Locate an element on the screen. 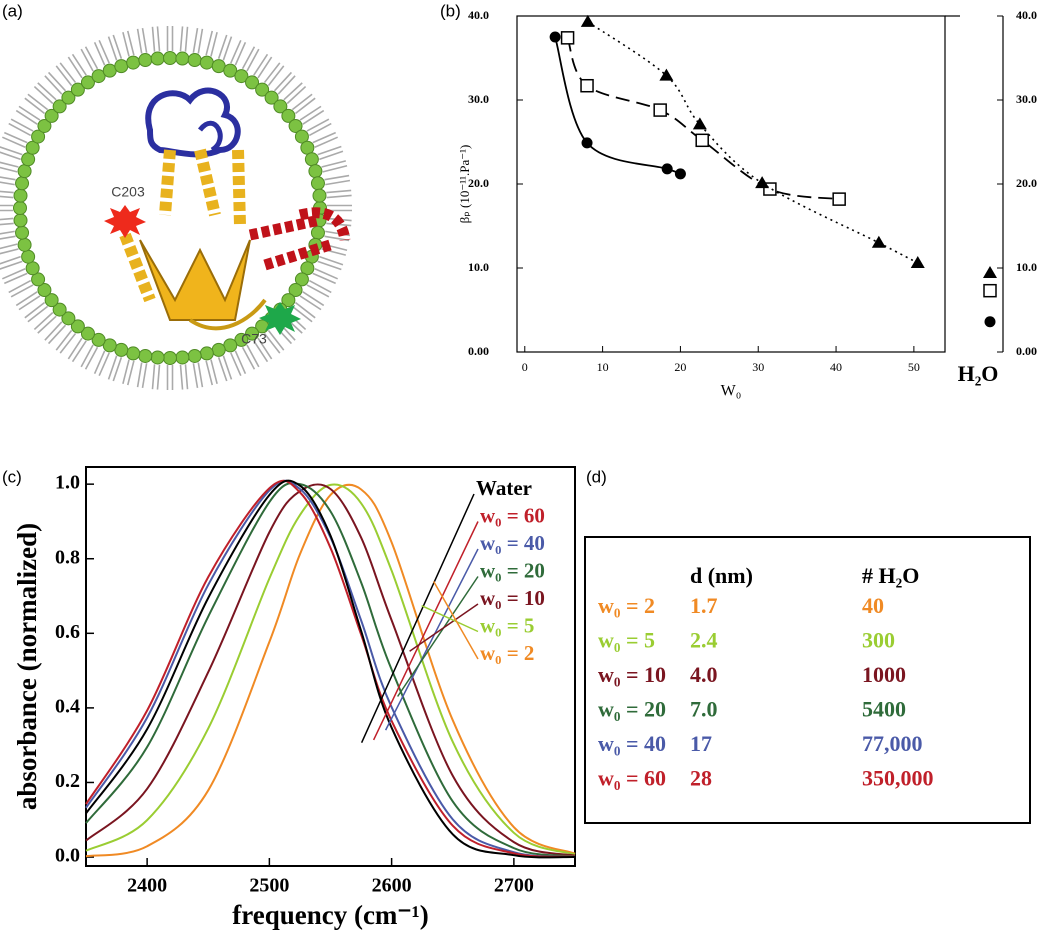 The width and height of the screenshot is (1050, 939). table-cell: w₀ = 10 is located at coordinates (632, 674).